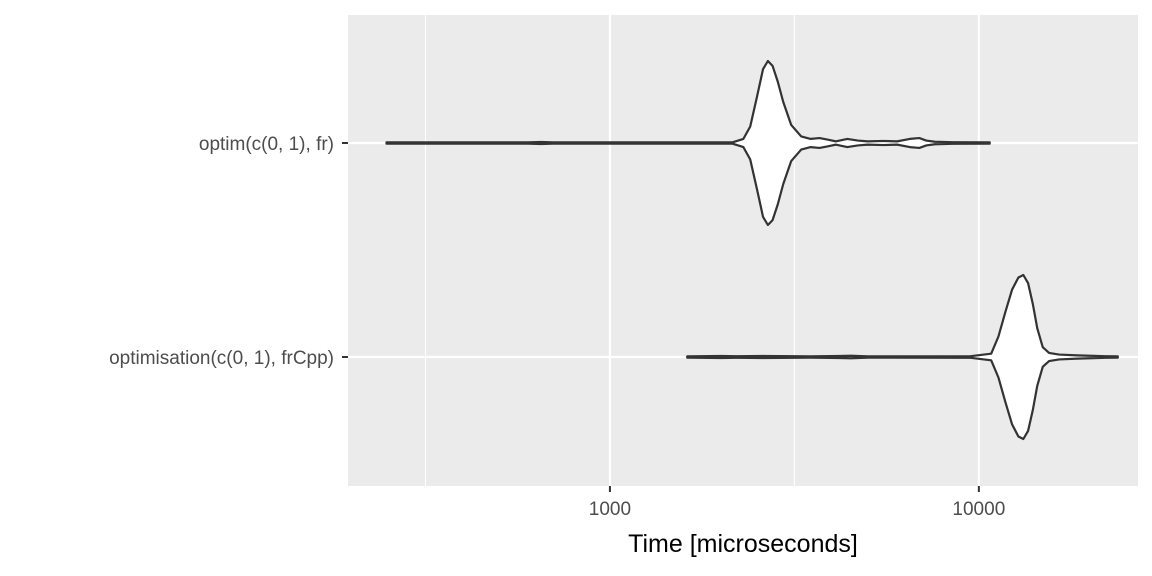  Describe the element at coordinates (266, 144) in the screenshot. I see `y-tick-label-0: optim(c(0, 1), fr)` at that location.